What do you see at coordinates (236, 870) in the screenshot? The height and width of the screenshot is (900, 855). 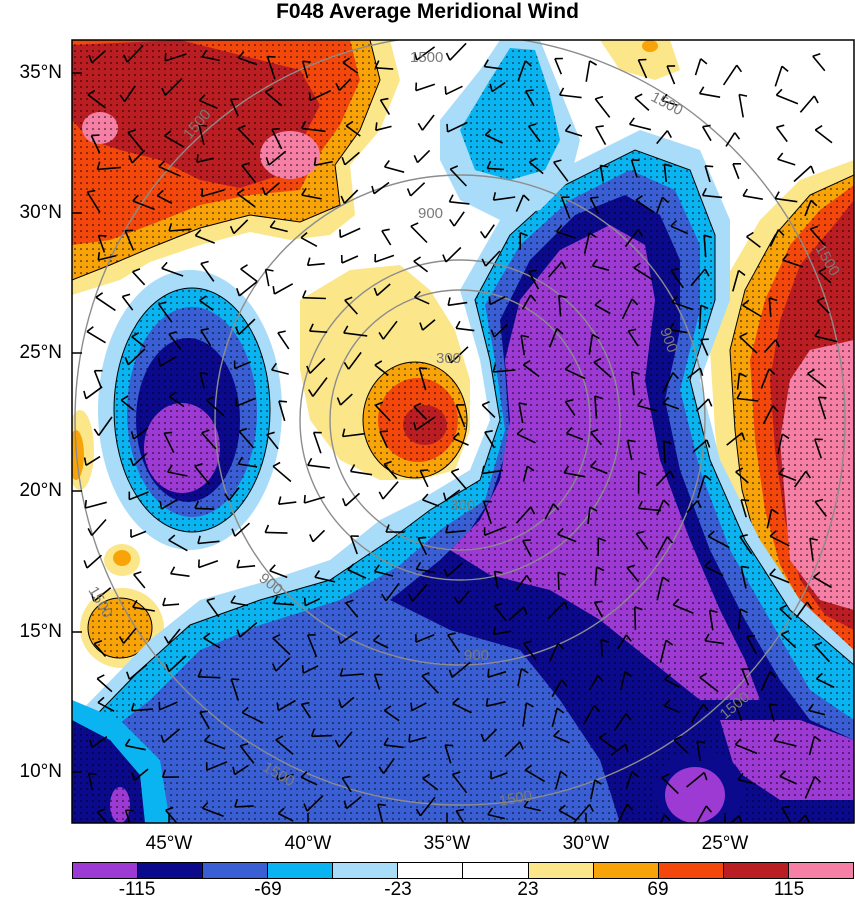 I see `colorbar-swatch` at bounding box center [236, 870].